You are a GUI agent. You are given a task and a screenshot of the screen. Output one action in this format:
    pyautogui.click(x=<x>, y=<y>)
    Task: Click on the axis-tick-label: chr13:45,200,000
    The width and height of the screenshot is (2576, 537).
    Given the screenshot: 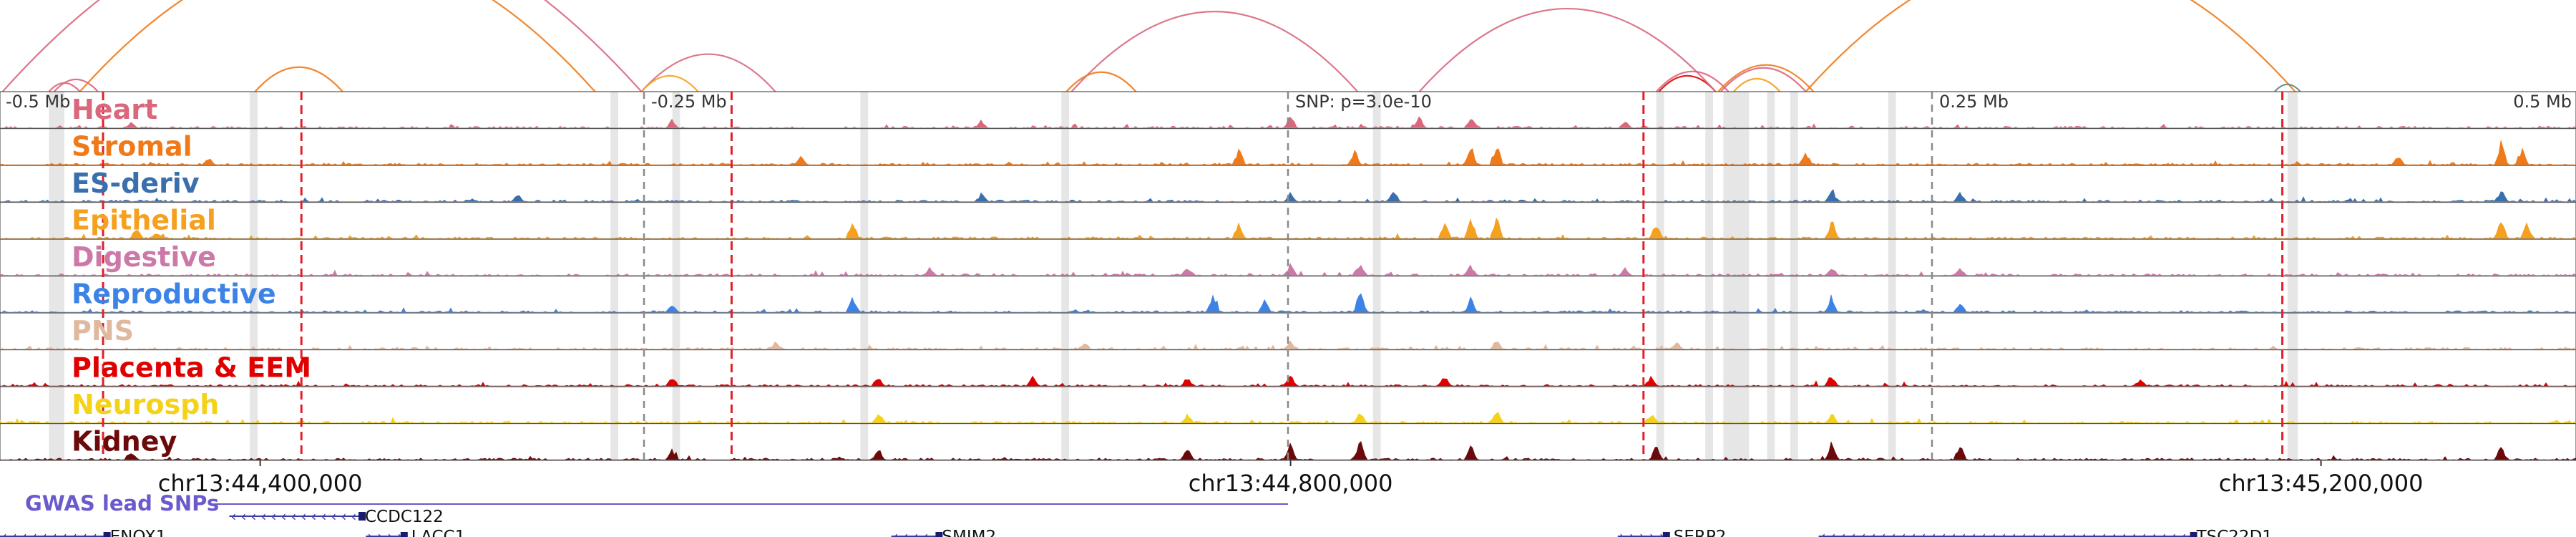 What is the action you would take?
    pyautogui.click(x=2321, y=483)
    